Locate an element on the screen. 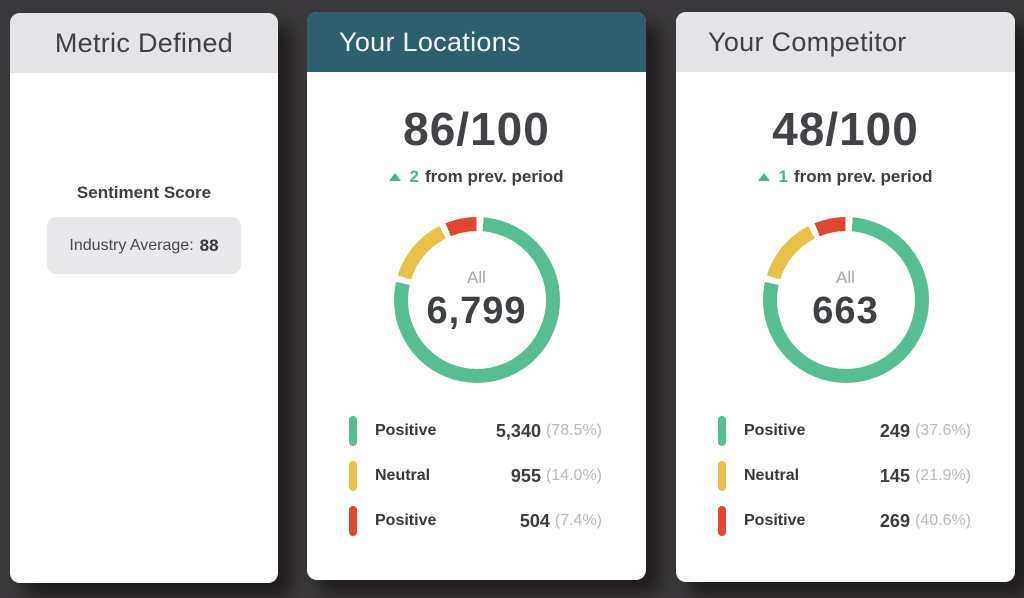 This screenshot has width=1024, height=598. legend-row-neutral: Neutral 145 (21.9%) is located at coordinates (844, 476).